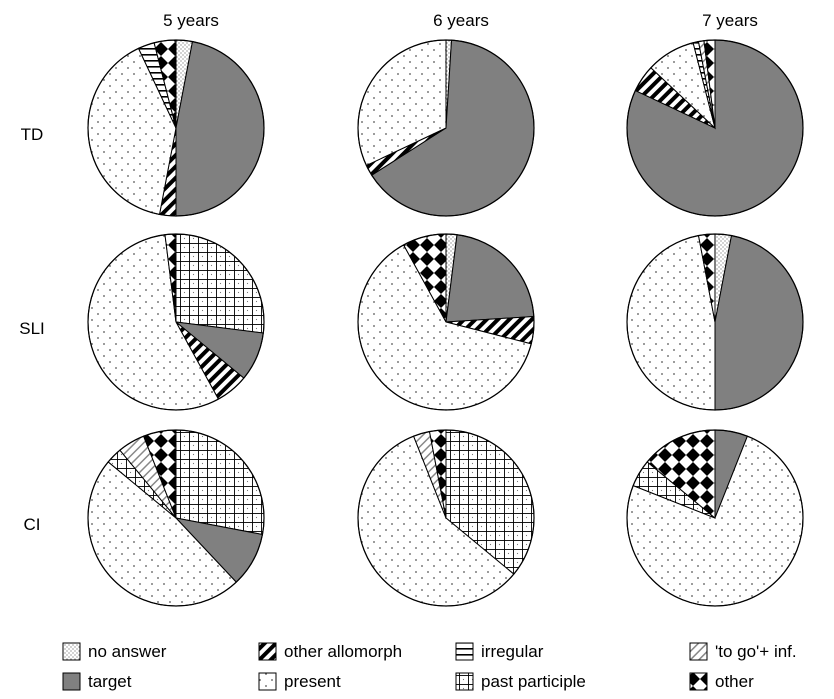 The width and height of the screenshot is (834, 699). What do you see at coordinates (343, 651) in the screenshot?
I see `legend-label: other allomorph` at bounding box center [343, 651].